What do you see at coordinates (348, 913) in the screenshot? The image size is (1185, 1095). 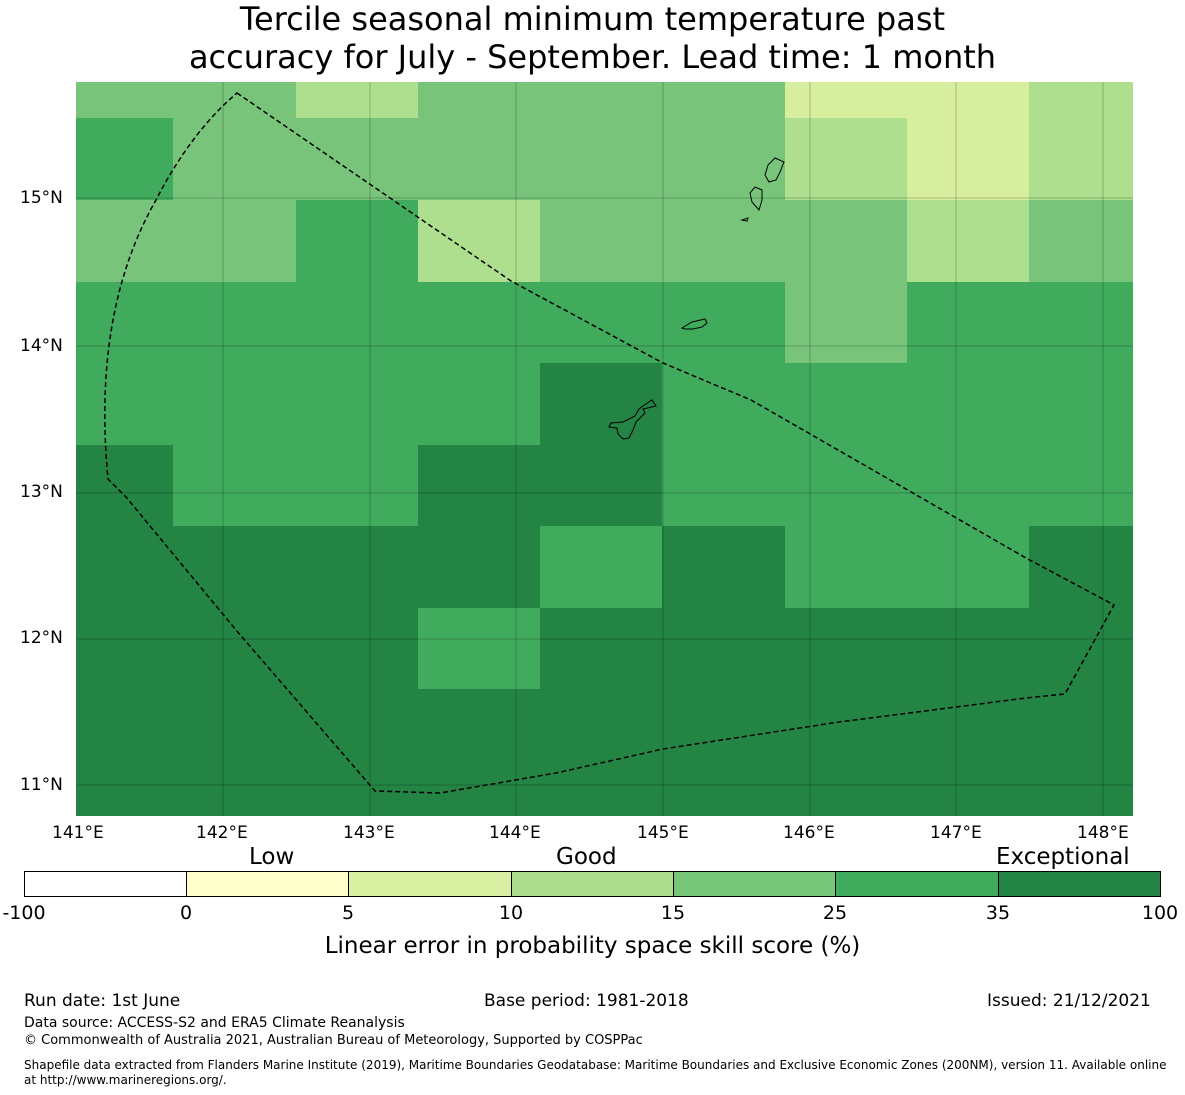 I see `colorbar-tick: 5` at bounding box center [348, 913].